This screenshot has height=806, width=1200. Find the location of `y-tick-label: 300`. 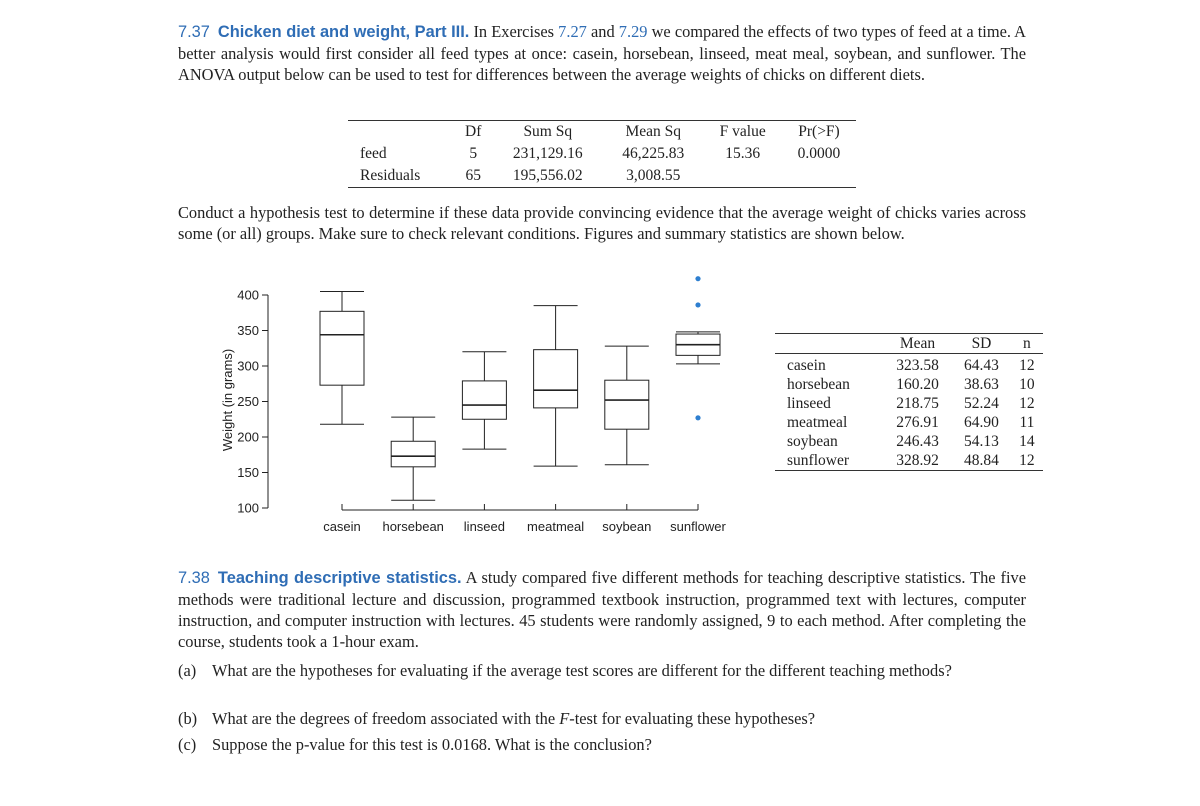

y-tick-label: 300 is located at coordinates (248, 366).